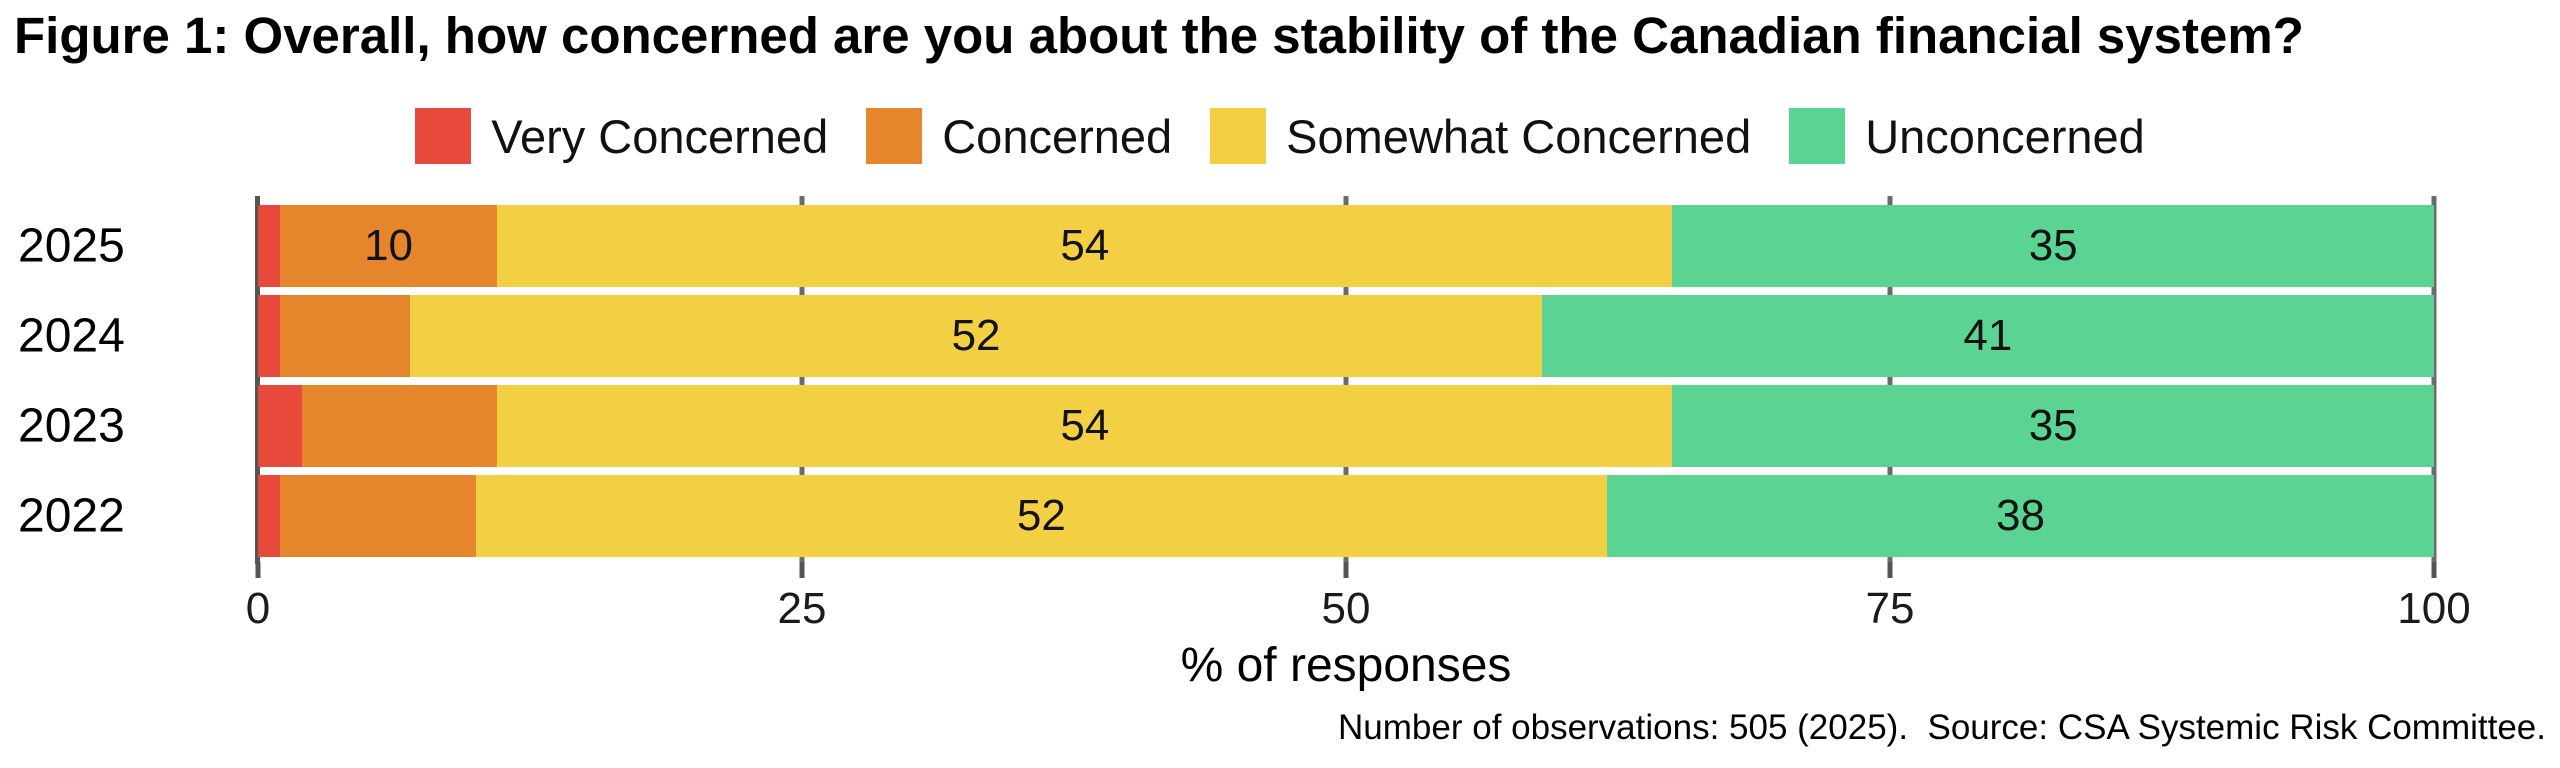 The height and width of the screenshot is (768, 2560). I want to click on legend-label: Somewhat Concerned, so click(1519, 136).